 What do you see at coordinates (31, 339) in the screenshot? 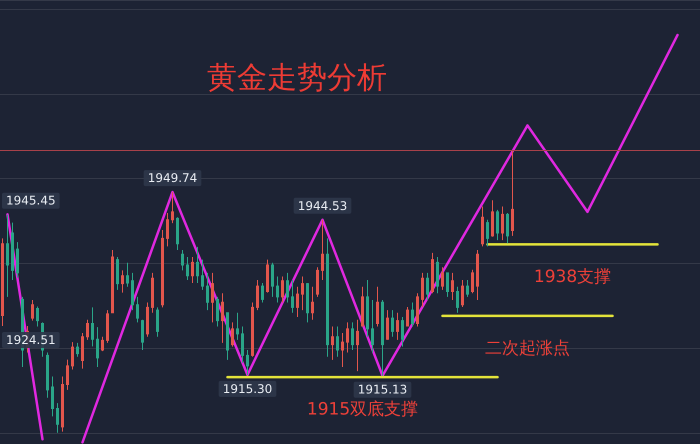
I see `text: 1924.51` at bounding box center [31, 339].